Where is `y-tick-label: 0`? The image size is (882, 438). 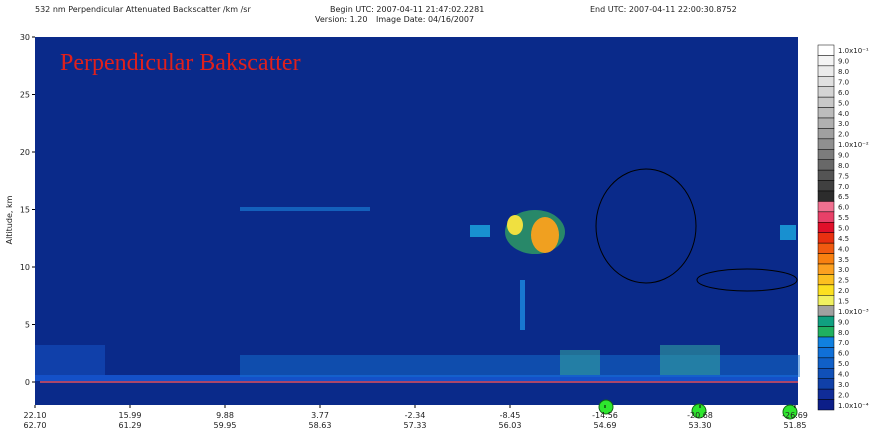 y-tick-label: 0 is located at coordinates (27, 382).